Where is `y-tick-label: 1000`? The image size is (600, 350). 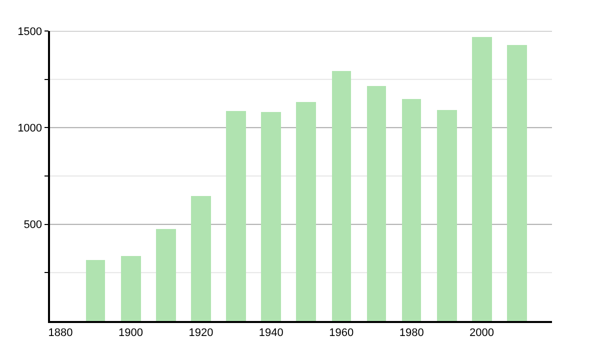
y-tick-label: 1000 is located at coordinates (30, 128).